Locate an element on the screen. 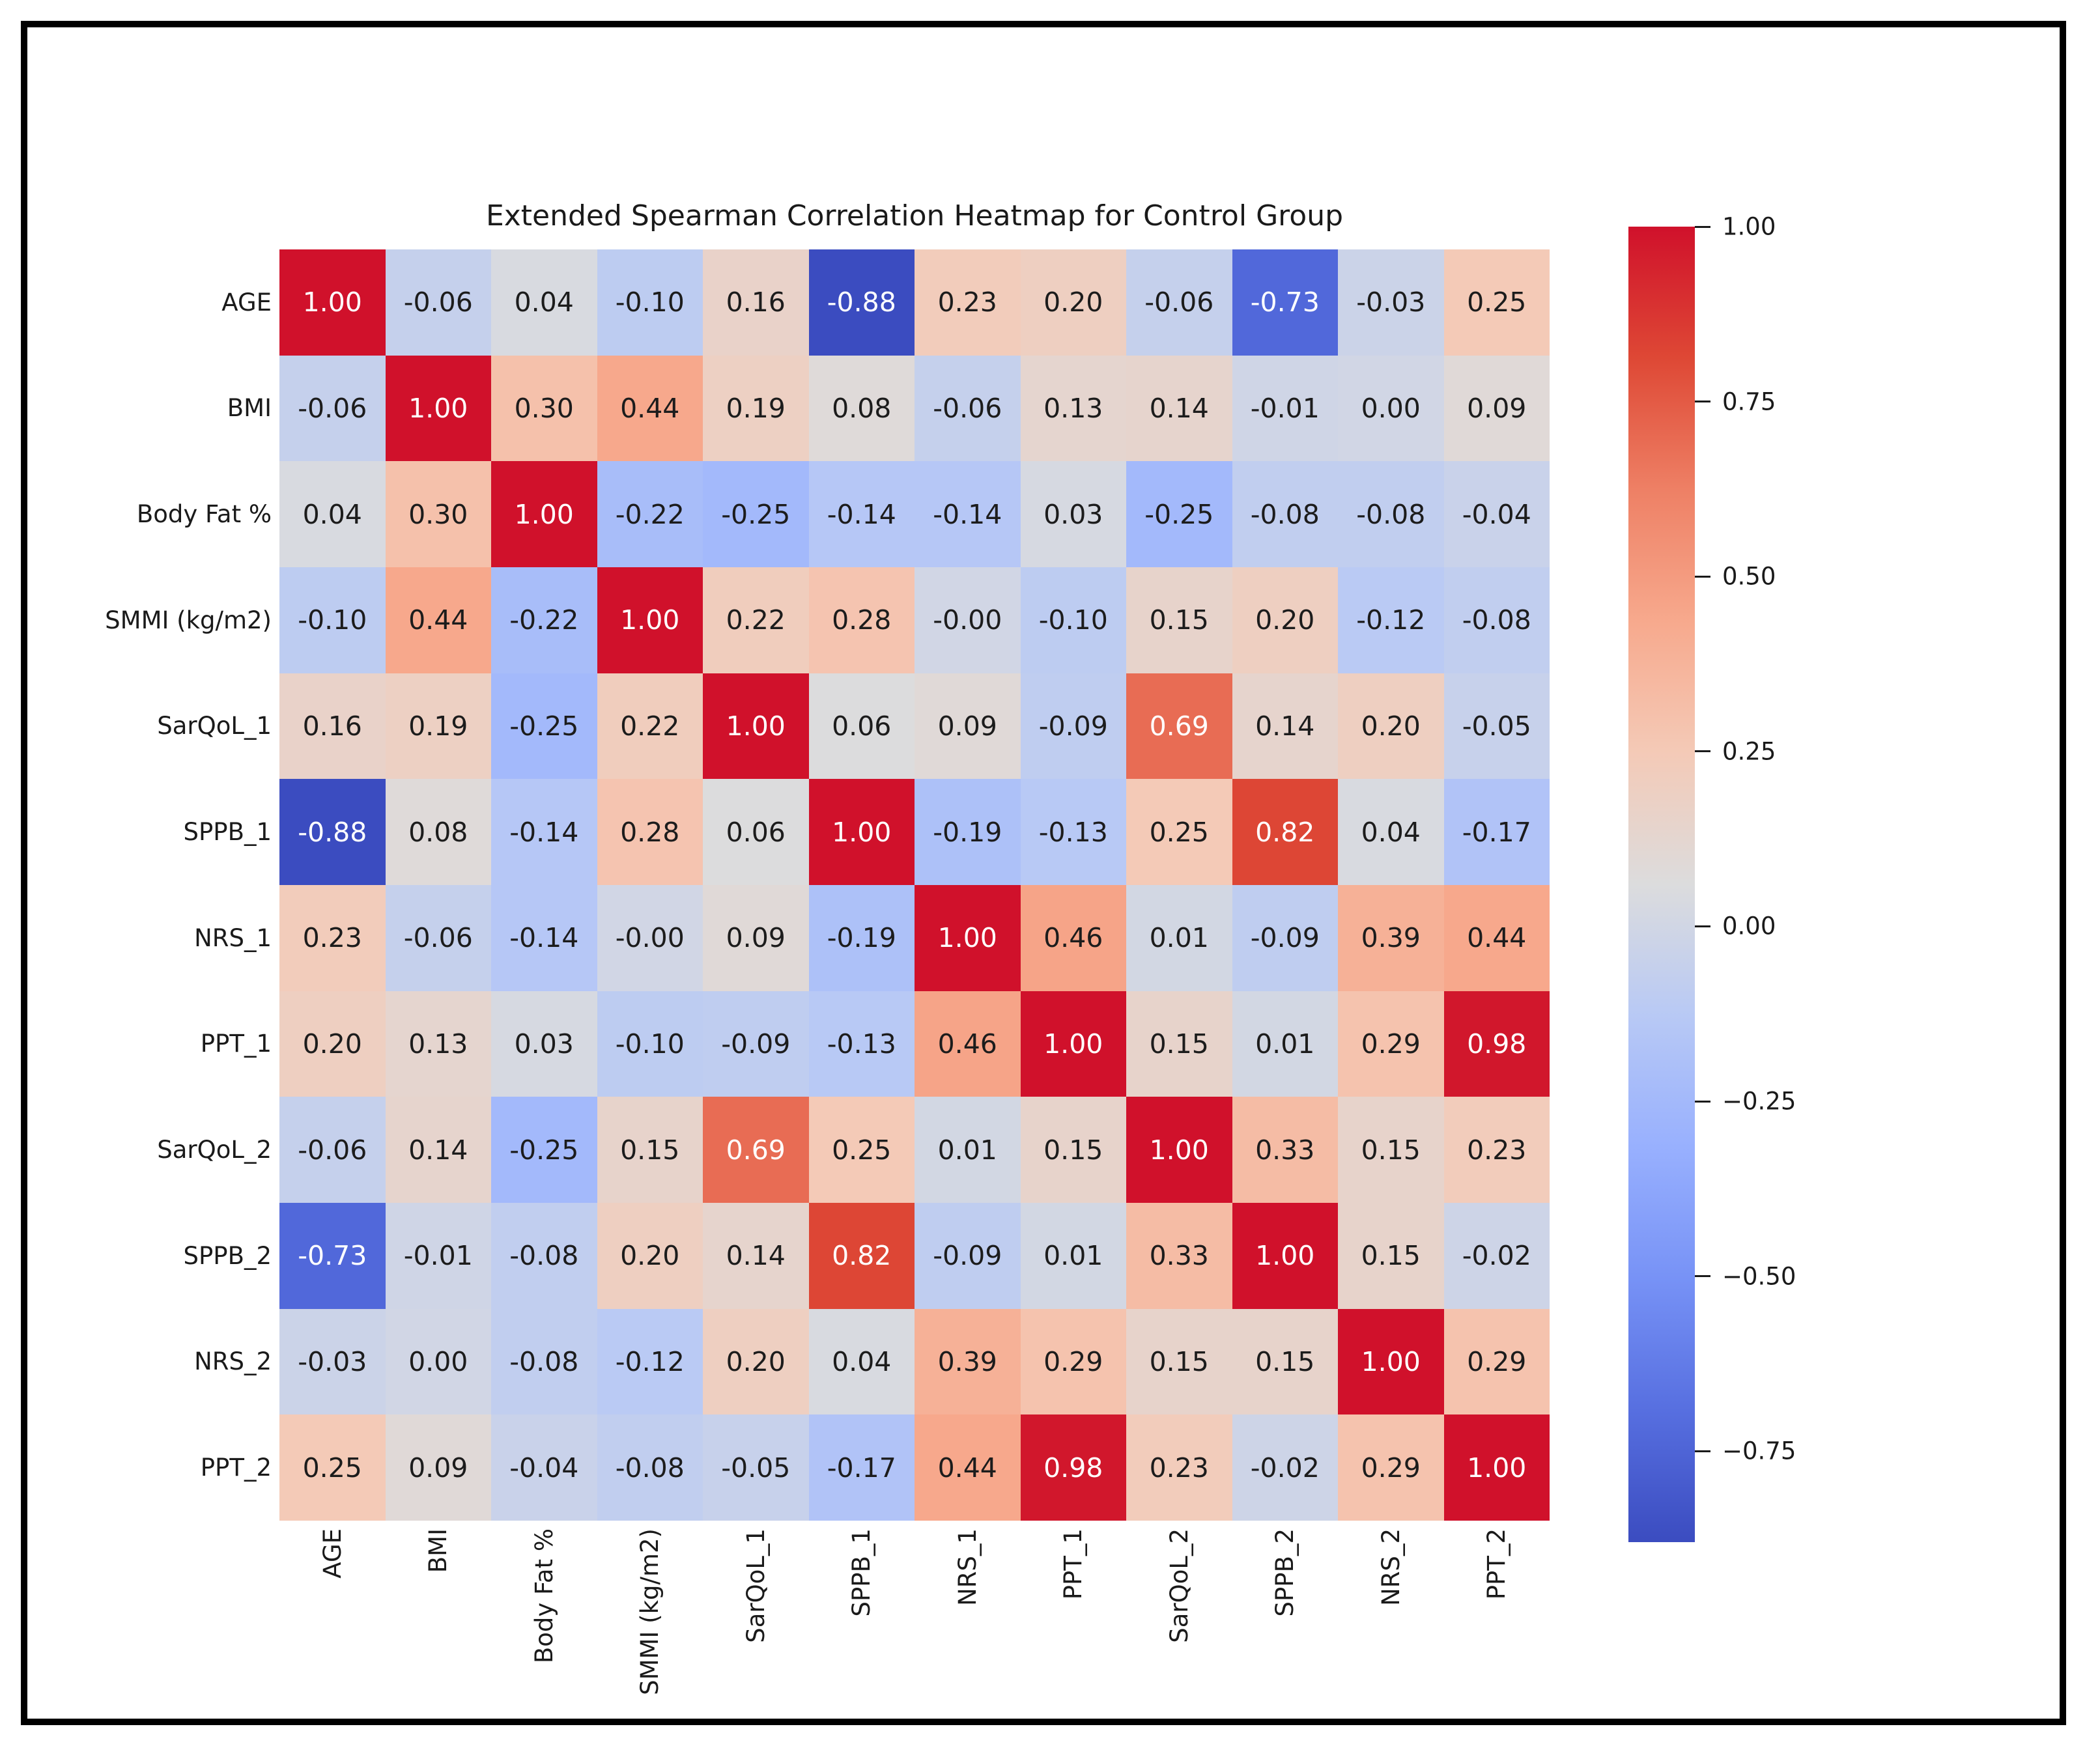  heatmap-cell-SPPB_1-NRS_1: -0.19 is located at coordinates (968, 832).